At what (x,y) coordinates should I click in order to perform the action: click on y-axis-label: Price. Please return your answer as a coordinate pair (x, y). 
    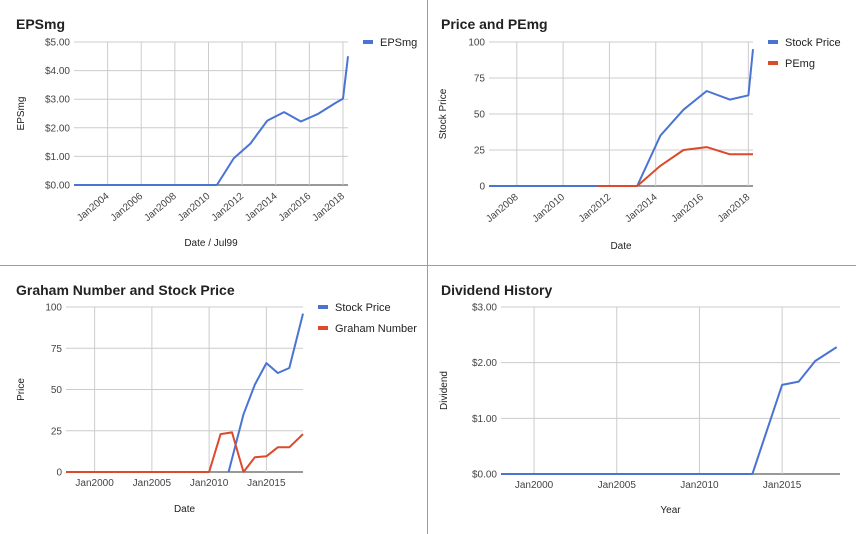
    Looking at the image, I should click on (21, 389).